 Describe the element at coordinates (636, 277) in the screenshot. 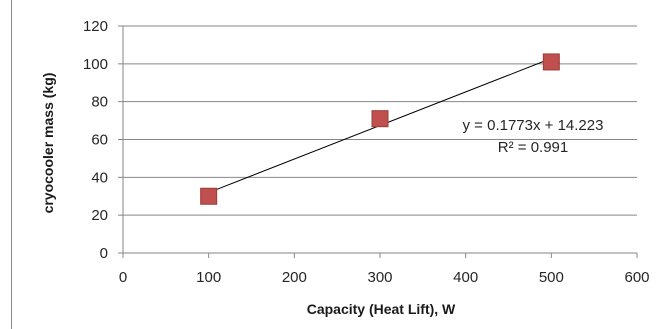

I see `x-tick-label-600: 600` at that location.